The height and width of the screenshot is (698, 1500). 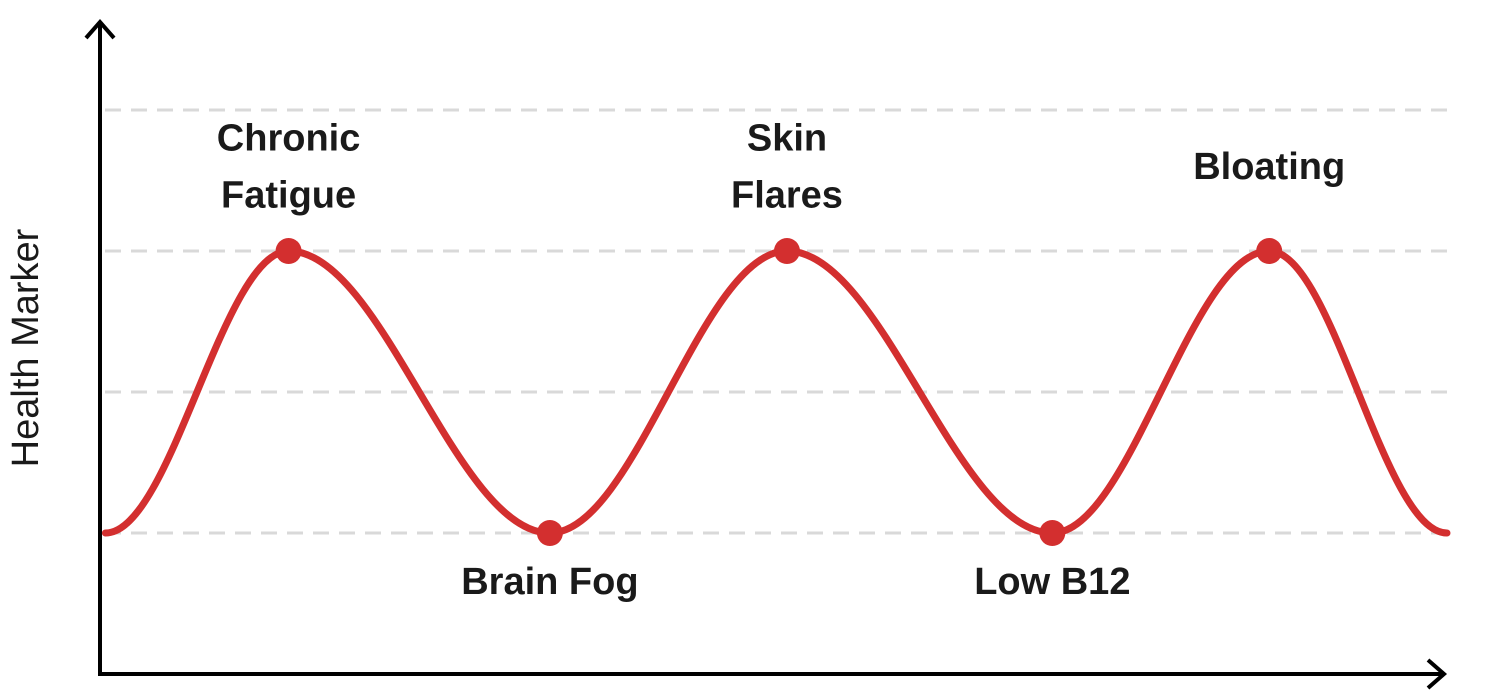 I want to click on x-axis-arrow, so click(x=1437, y=674).